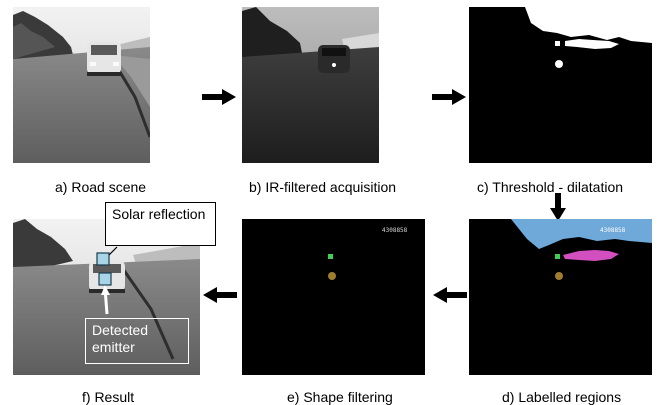 This screenshot has height=405, width=662. I want to click on detected-olive, so click(332, 276).